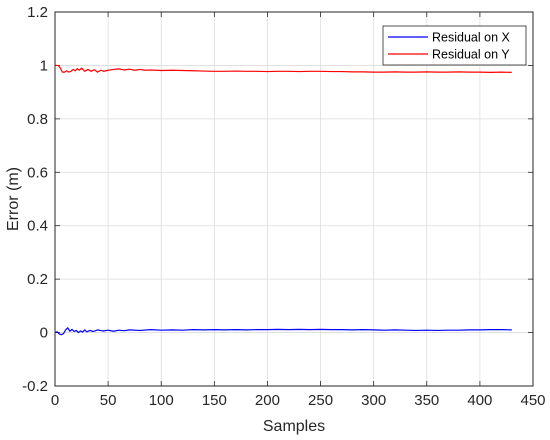 The image size is (550, 440). Describe the element at coordinates (214, 400) in the screenshot. I see `x-tick-label: 150` at that location.